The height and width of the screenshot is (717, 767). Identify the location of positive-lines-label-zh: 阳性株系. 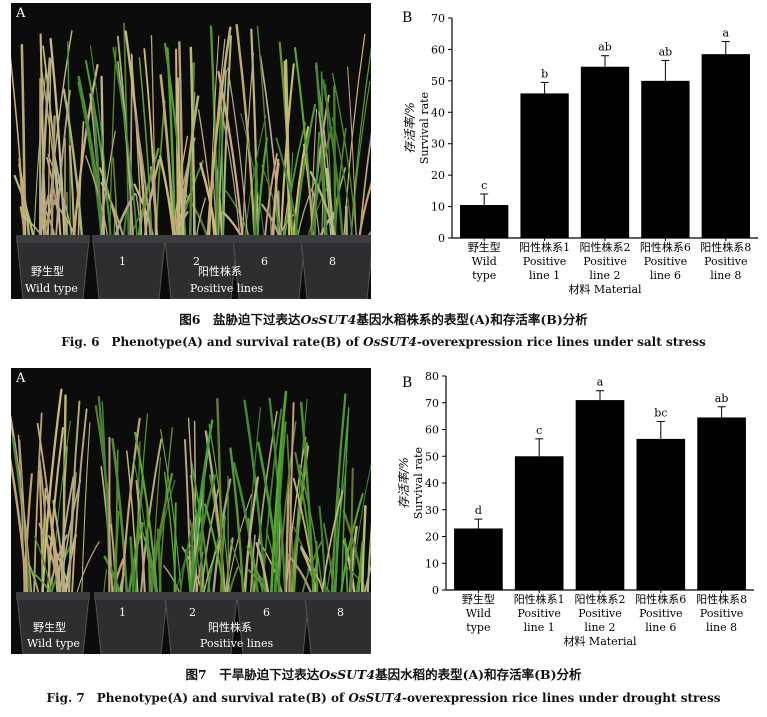
(220, 271).